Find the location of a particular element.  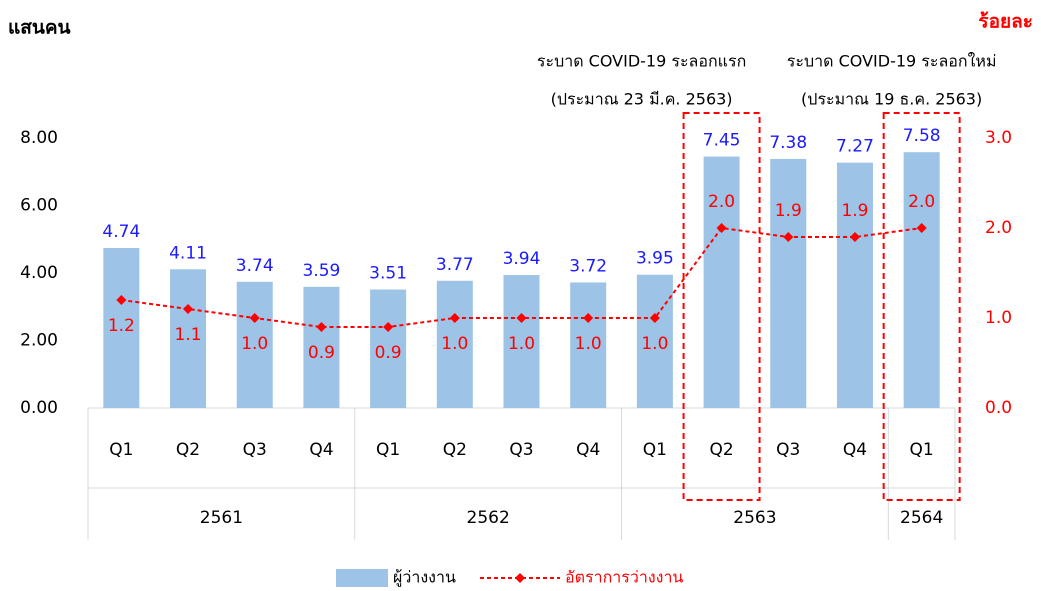

legend-label: อัตราการว่างงาน is located at coordinates (624, 577).